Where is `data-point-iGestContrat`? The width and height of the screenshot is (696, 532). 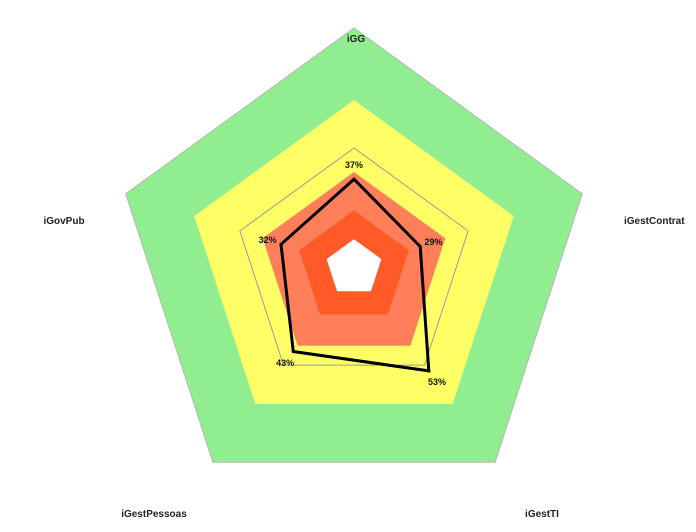
data-point-iGestContrat is located at coordinates (420, 246).